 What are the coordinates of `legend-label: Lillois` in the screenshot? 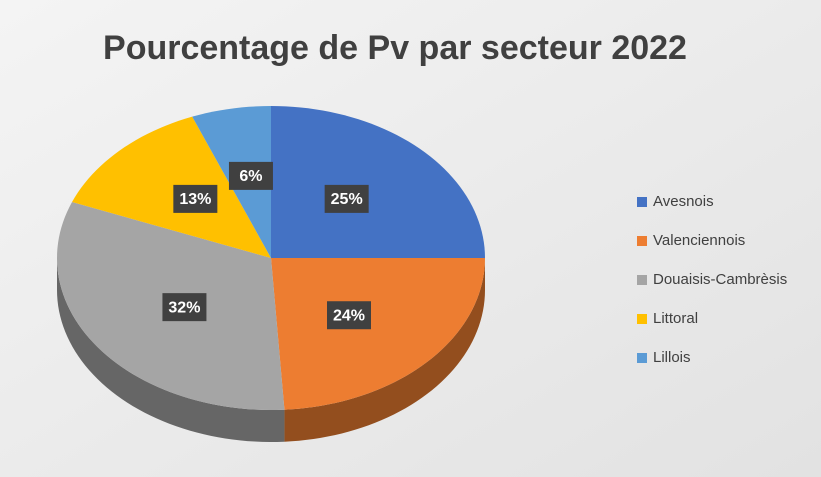 It's located at (672, 357).